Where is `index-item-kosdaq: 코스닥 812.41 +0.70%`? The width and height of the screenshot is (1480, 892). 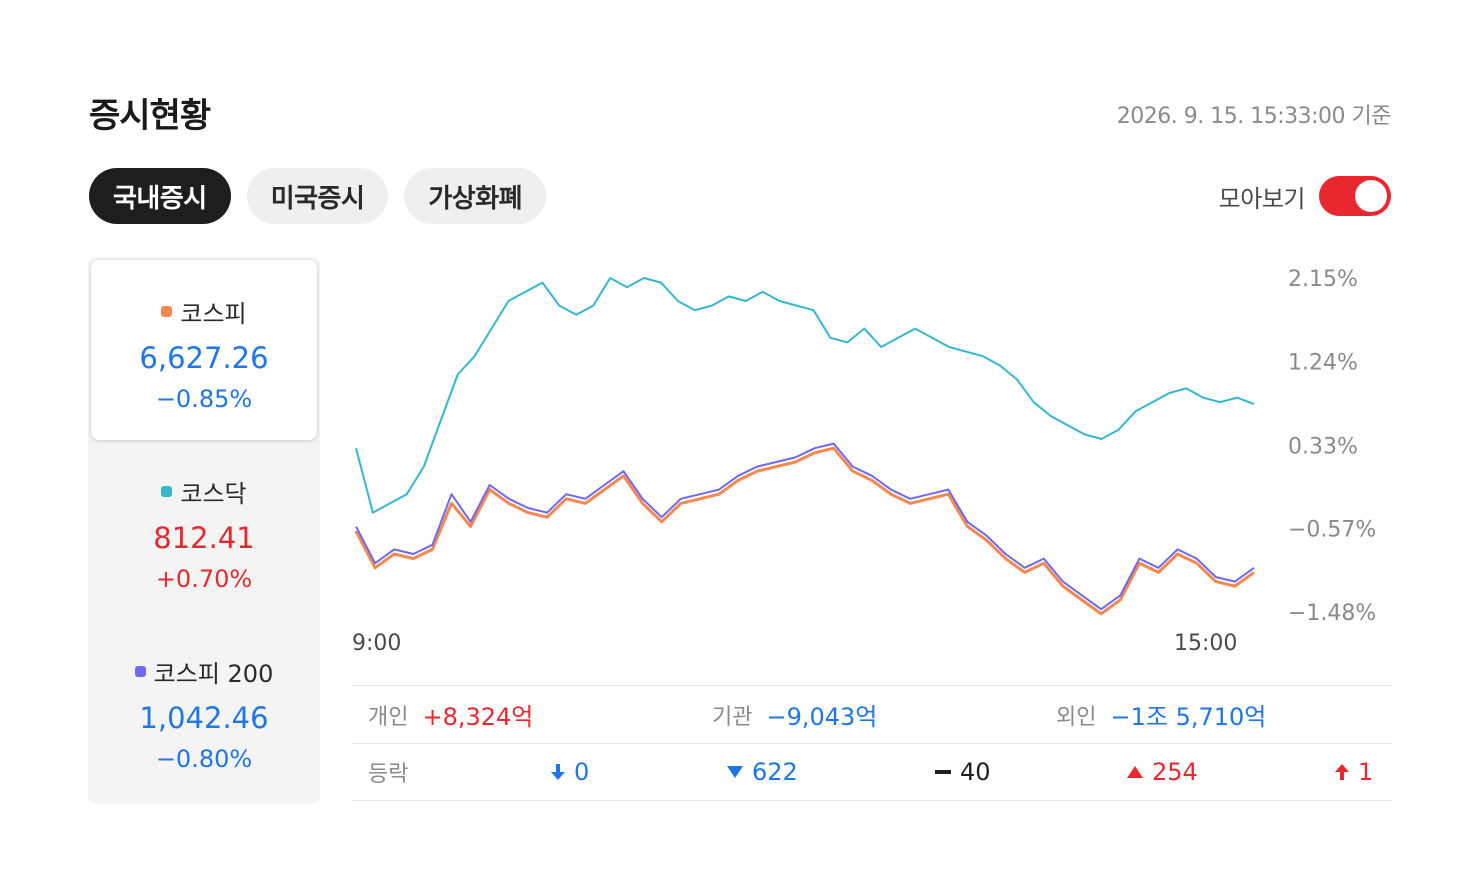
index-item-kosdaq: 코스닥 812.41 +0.70% is located at coordinates (204, 533).